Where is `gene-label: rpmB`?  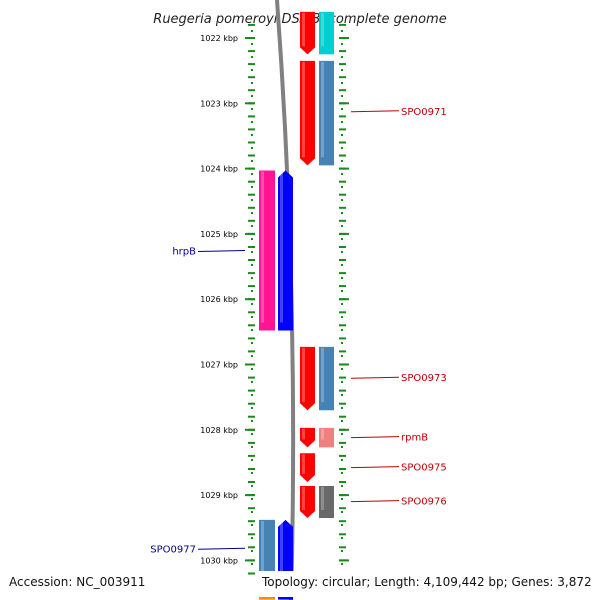 gene-label: rpmB is located at coordinates (414, 438).